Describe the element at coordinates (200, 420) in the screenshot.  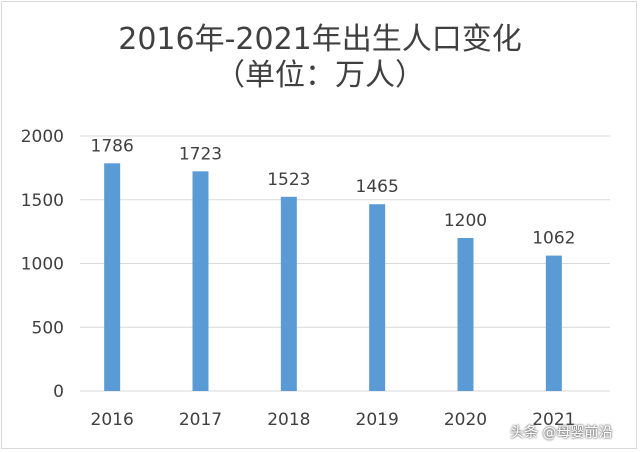
I see `x-tick-label: 2017` at that location.